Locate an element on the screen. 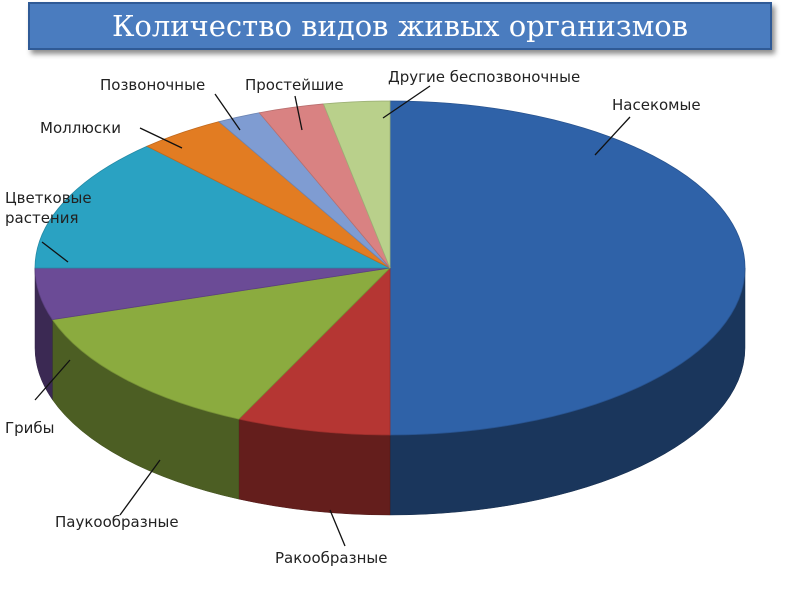  slice-label: Моллюски is located at coordinates (80, 128).